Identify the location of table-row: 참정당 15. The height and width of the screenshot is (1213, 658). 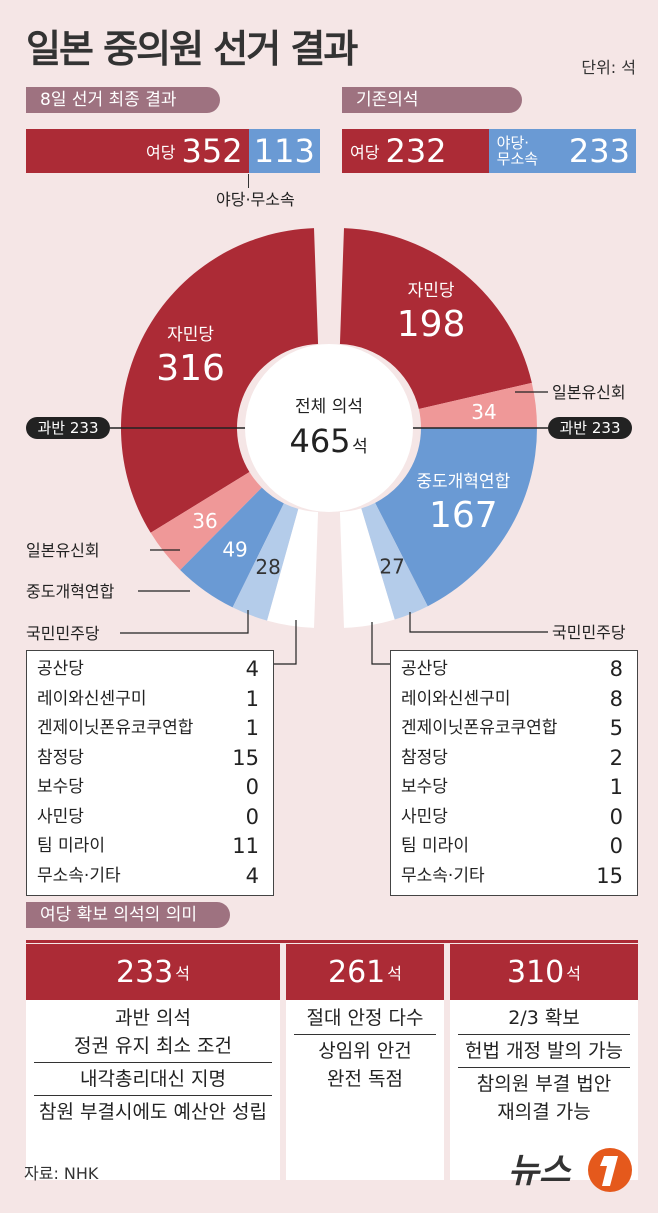
(150, 759).